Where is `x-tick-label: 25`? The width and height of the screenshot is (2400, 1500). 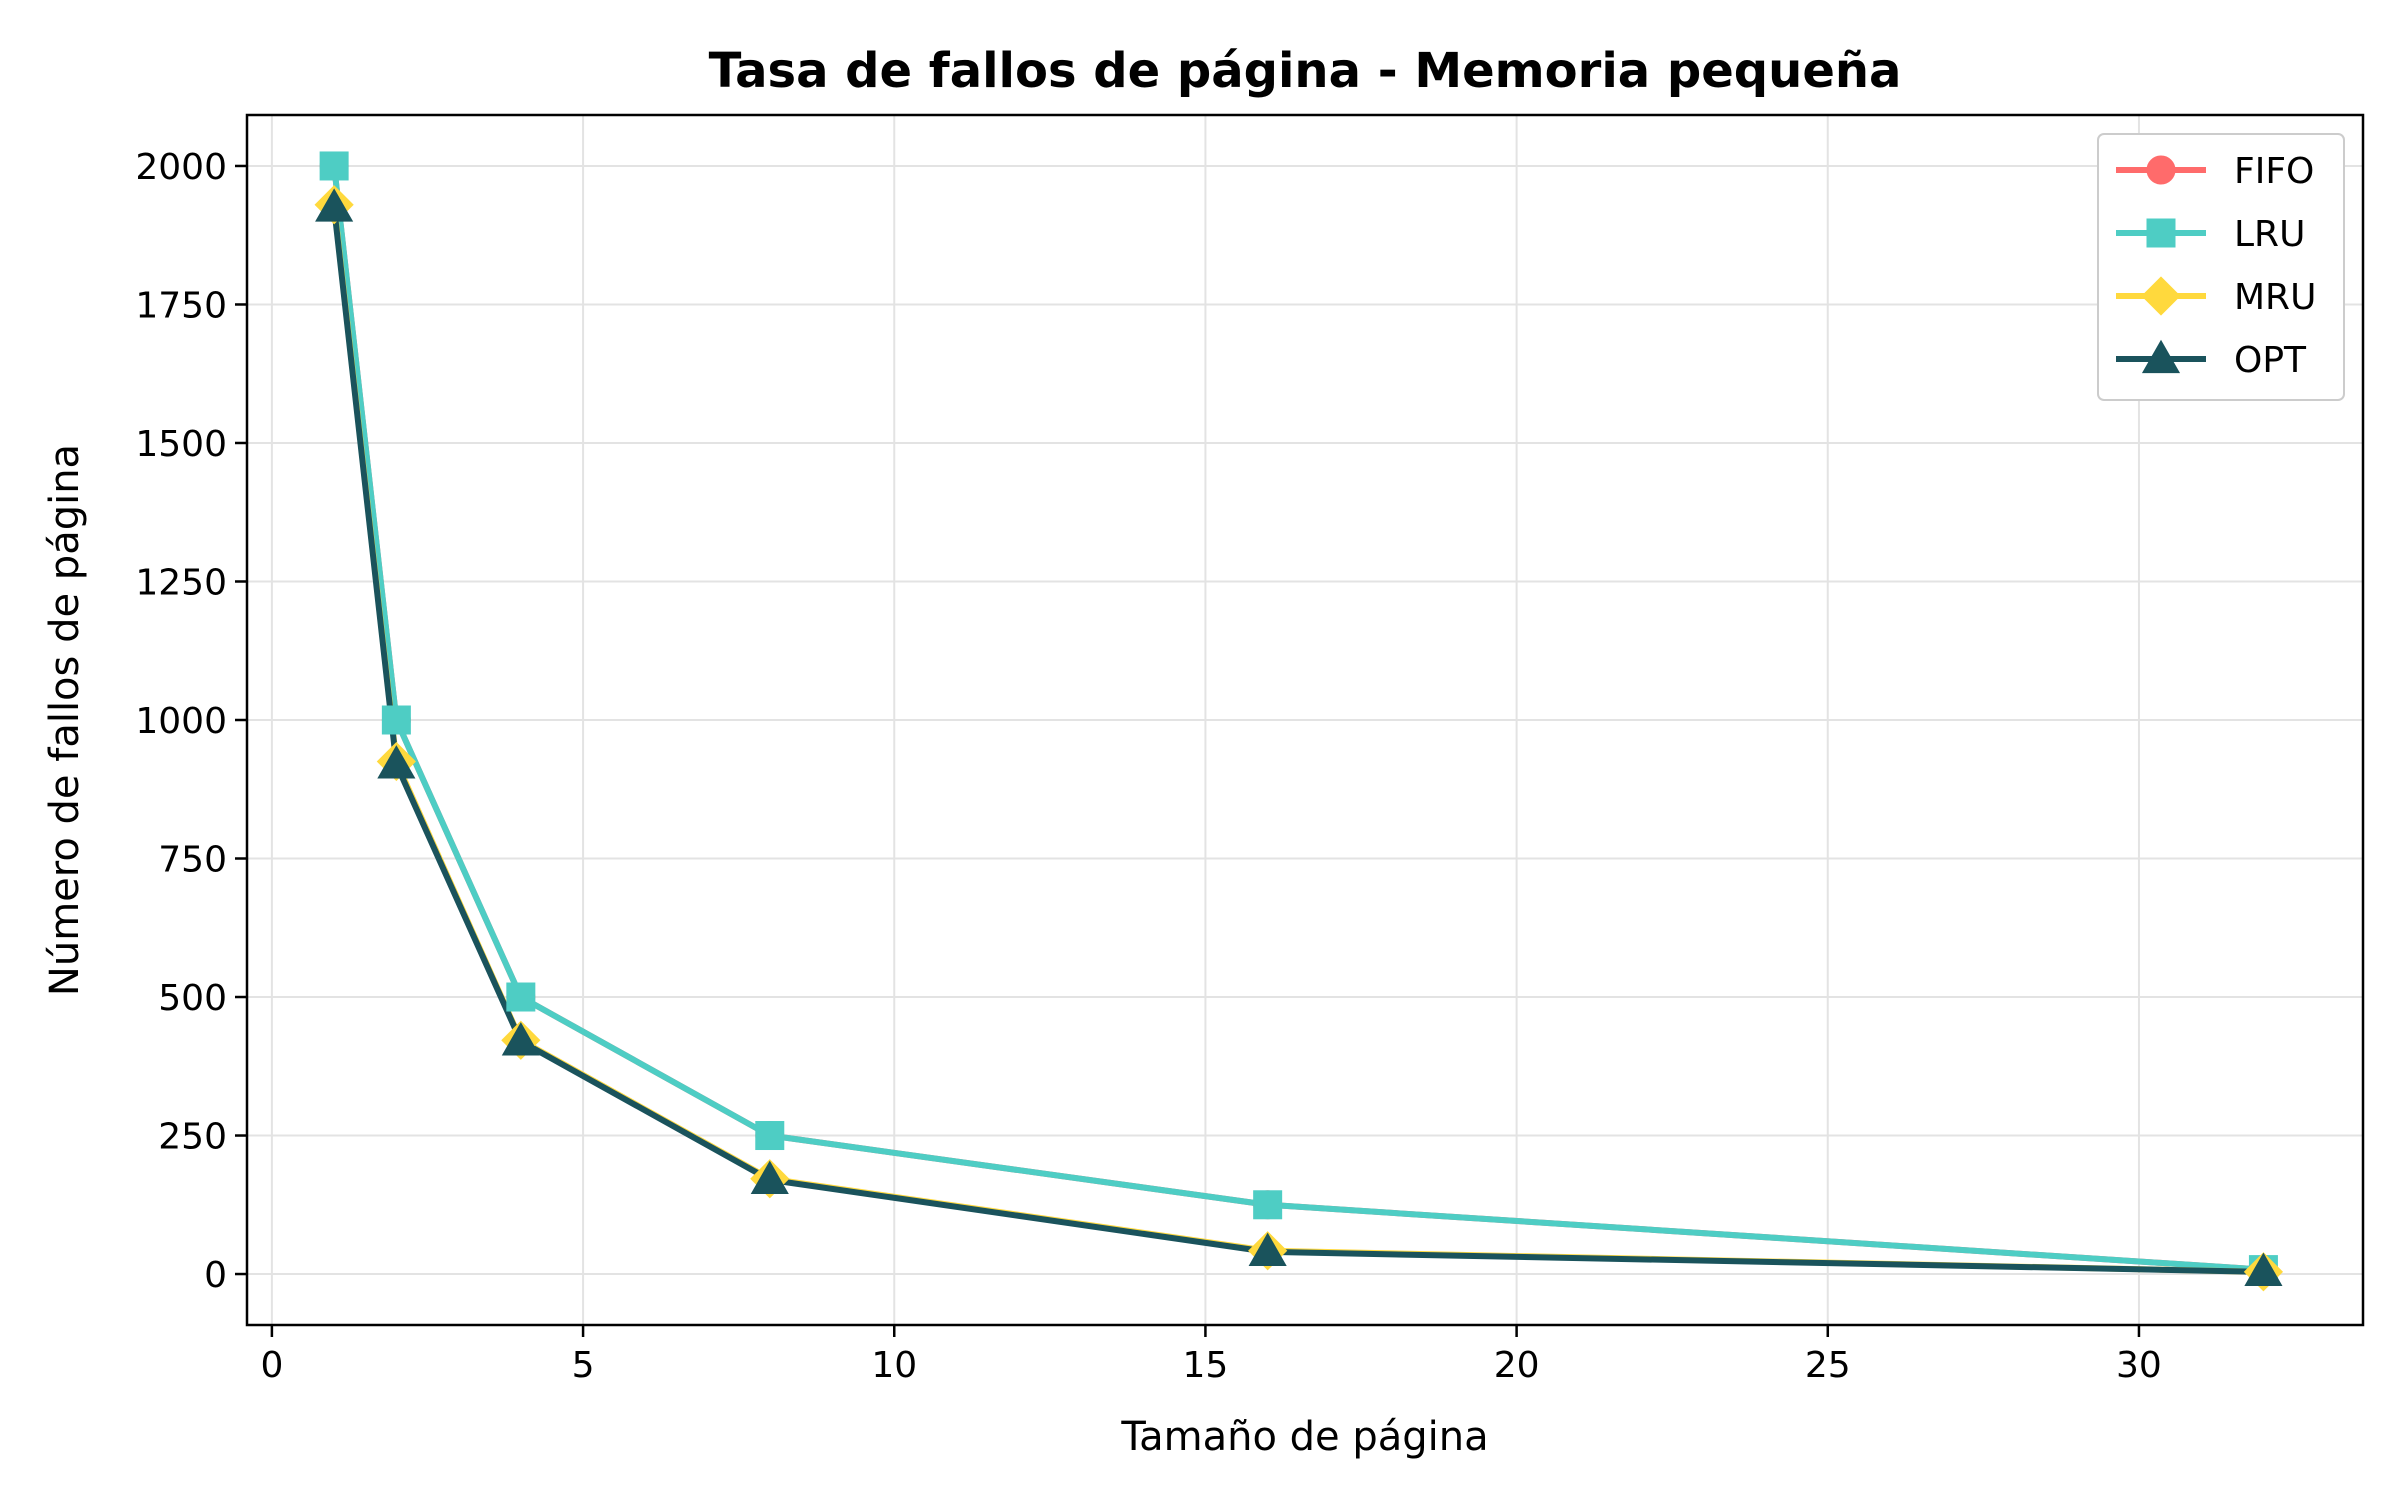 x-tick-label: 25 is located at coordinates (1828, 1365).